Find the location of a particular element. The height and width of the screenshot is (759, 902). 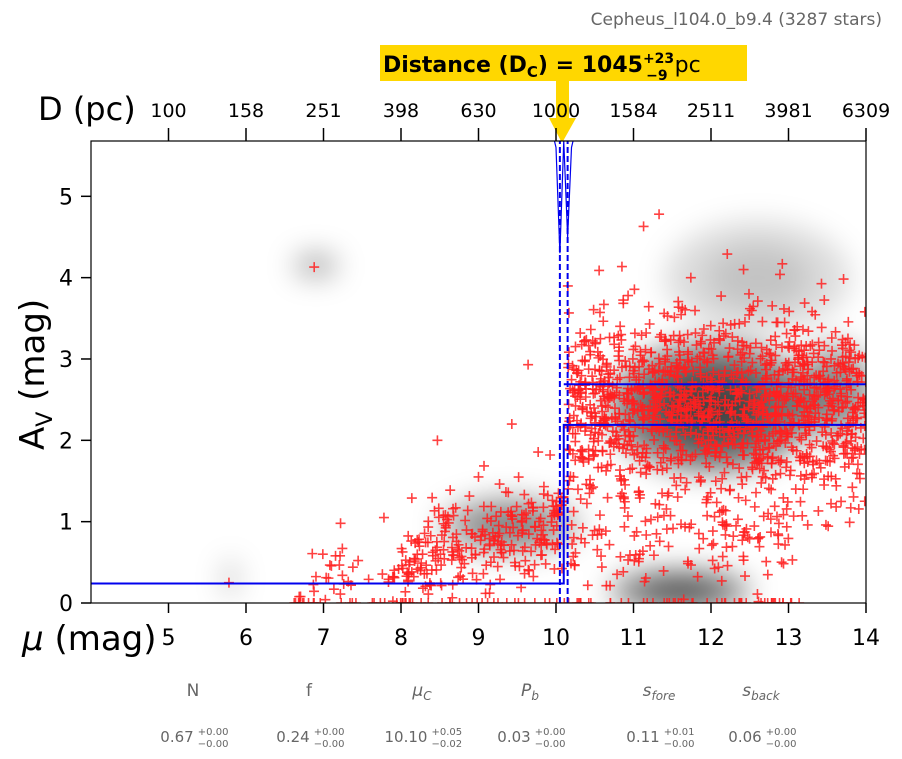

distance-label: Distance is located at coordinates (437, 65).